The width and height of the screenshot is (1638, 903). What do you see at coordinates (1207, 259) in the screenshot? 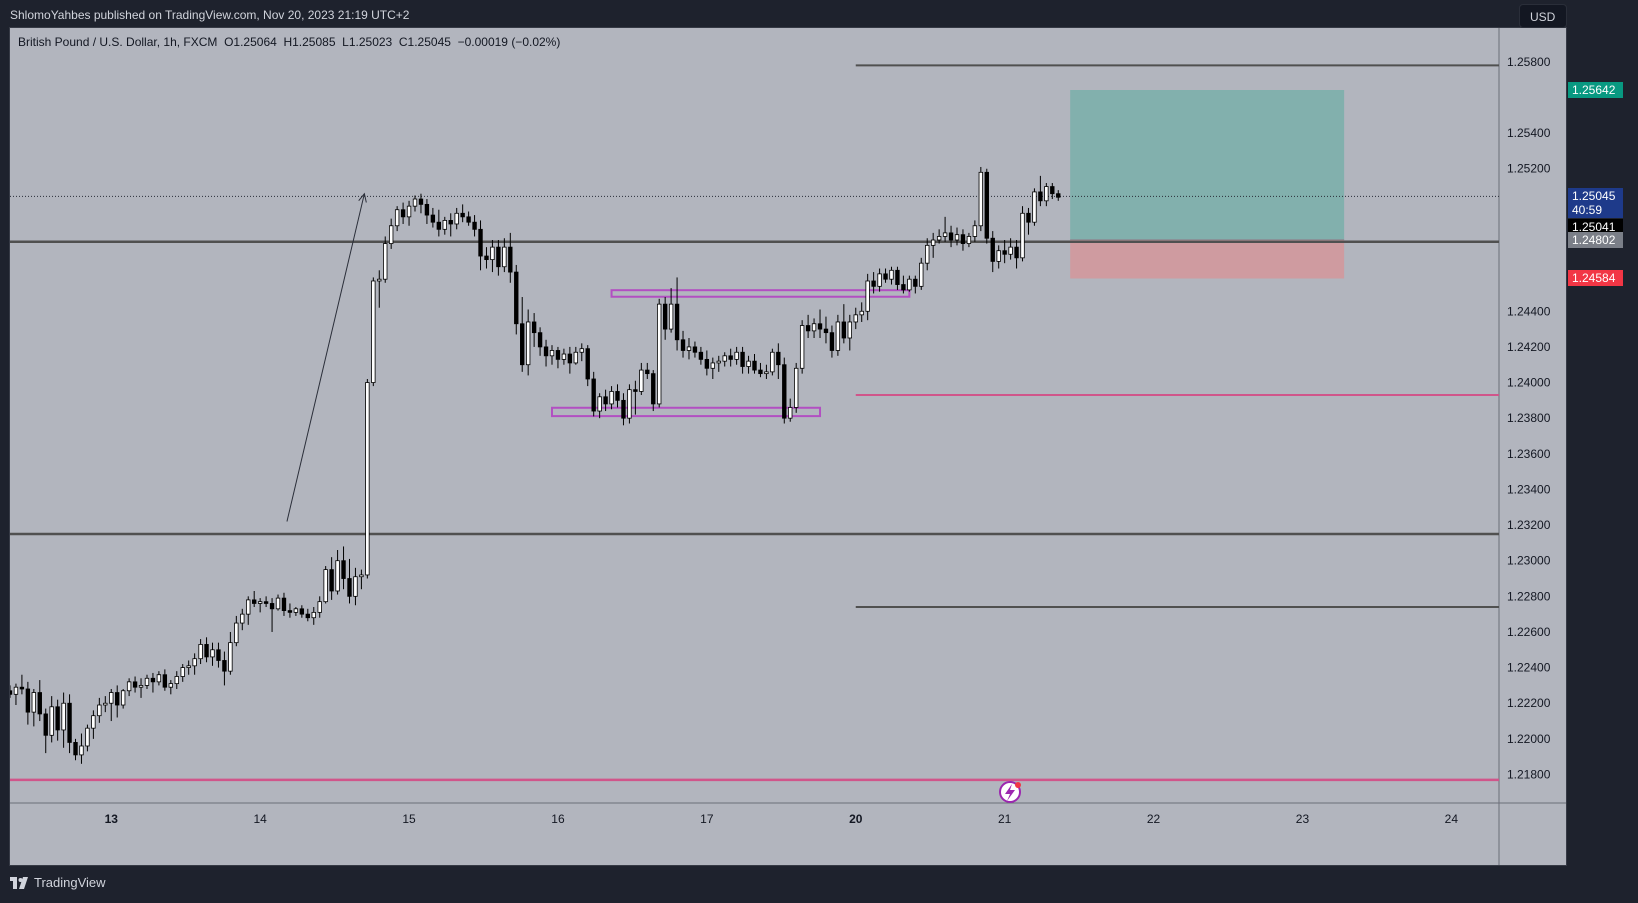
I see `loss-zone` at bounding box center [1207, 259].